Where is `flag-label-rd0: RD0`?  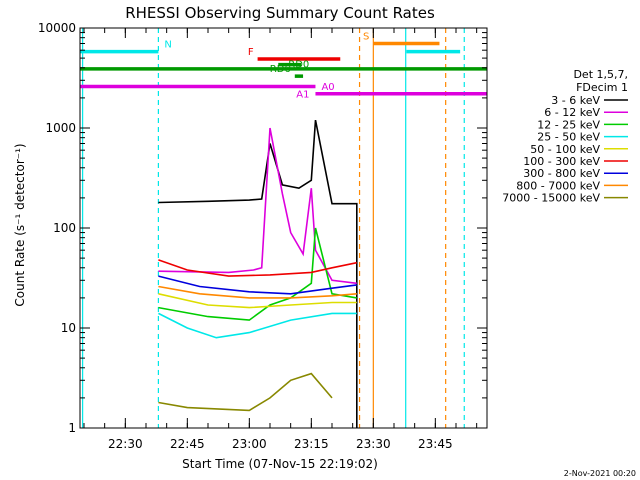 flag-label-rd0: RD0 is located at coordinates (298, 65).